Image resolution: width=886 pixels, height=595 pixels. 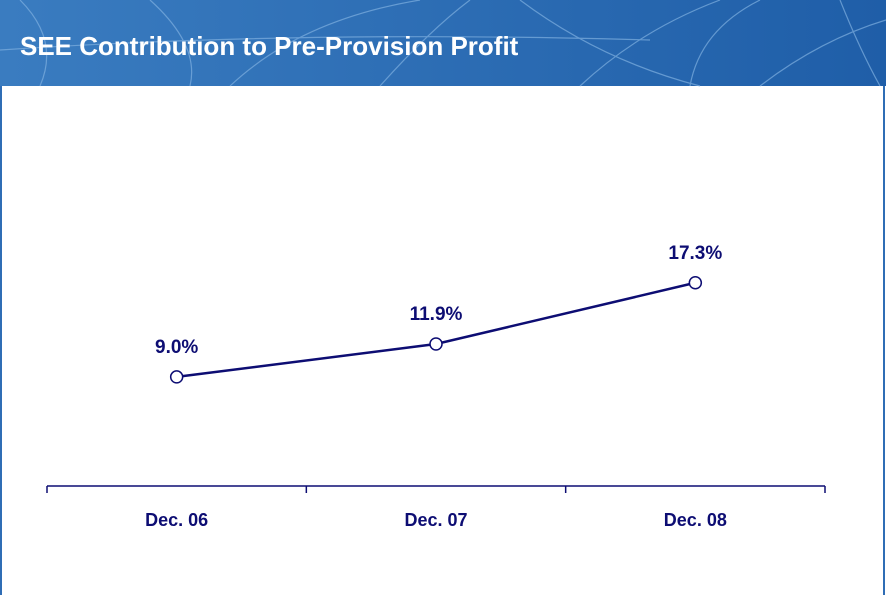 I want to click on x-tick-label: Dec. 06, so click(x=176, y=520).